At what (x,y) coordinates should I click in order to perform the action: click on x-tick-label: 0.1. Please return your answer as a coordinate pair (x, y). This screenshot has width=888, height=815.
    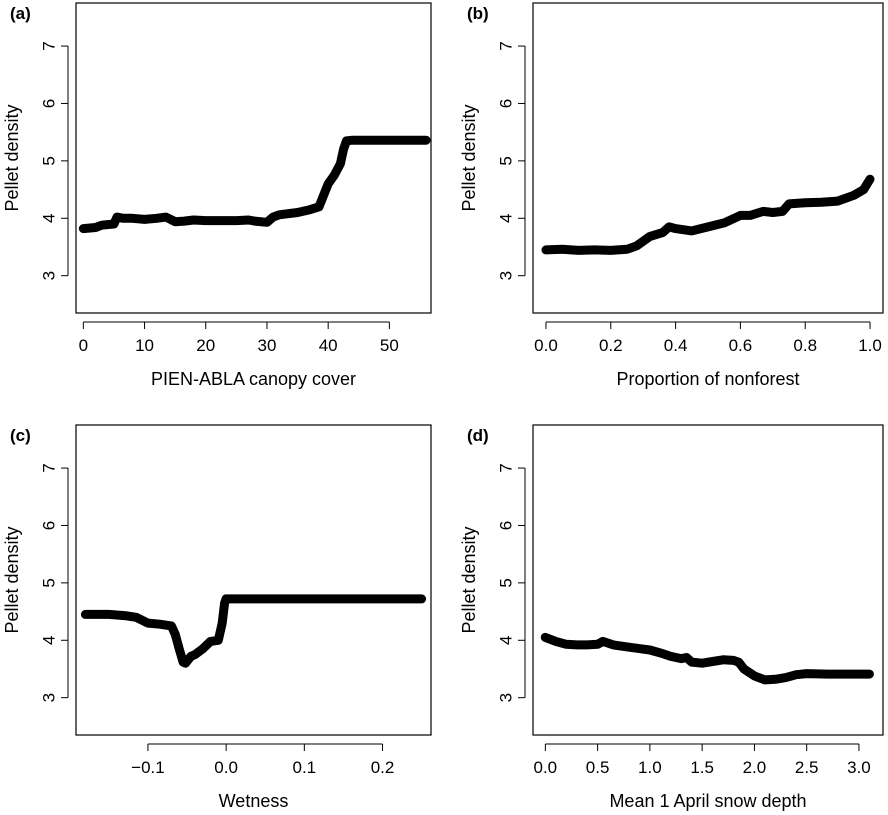
    Looking at the image, I should click on (305, 767).